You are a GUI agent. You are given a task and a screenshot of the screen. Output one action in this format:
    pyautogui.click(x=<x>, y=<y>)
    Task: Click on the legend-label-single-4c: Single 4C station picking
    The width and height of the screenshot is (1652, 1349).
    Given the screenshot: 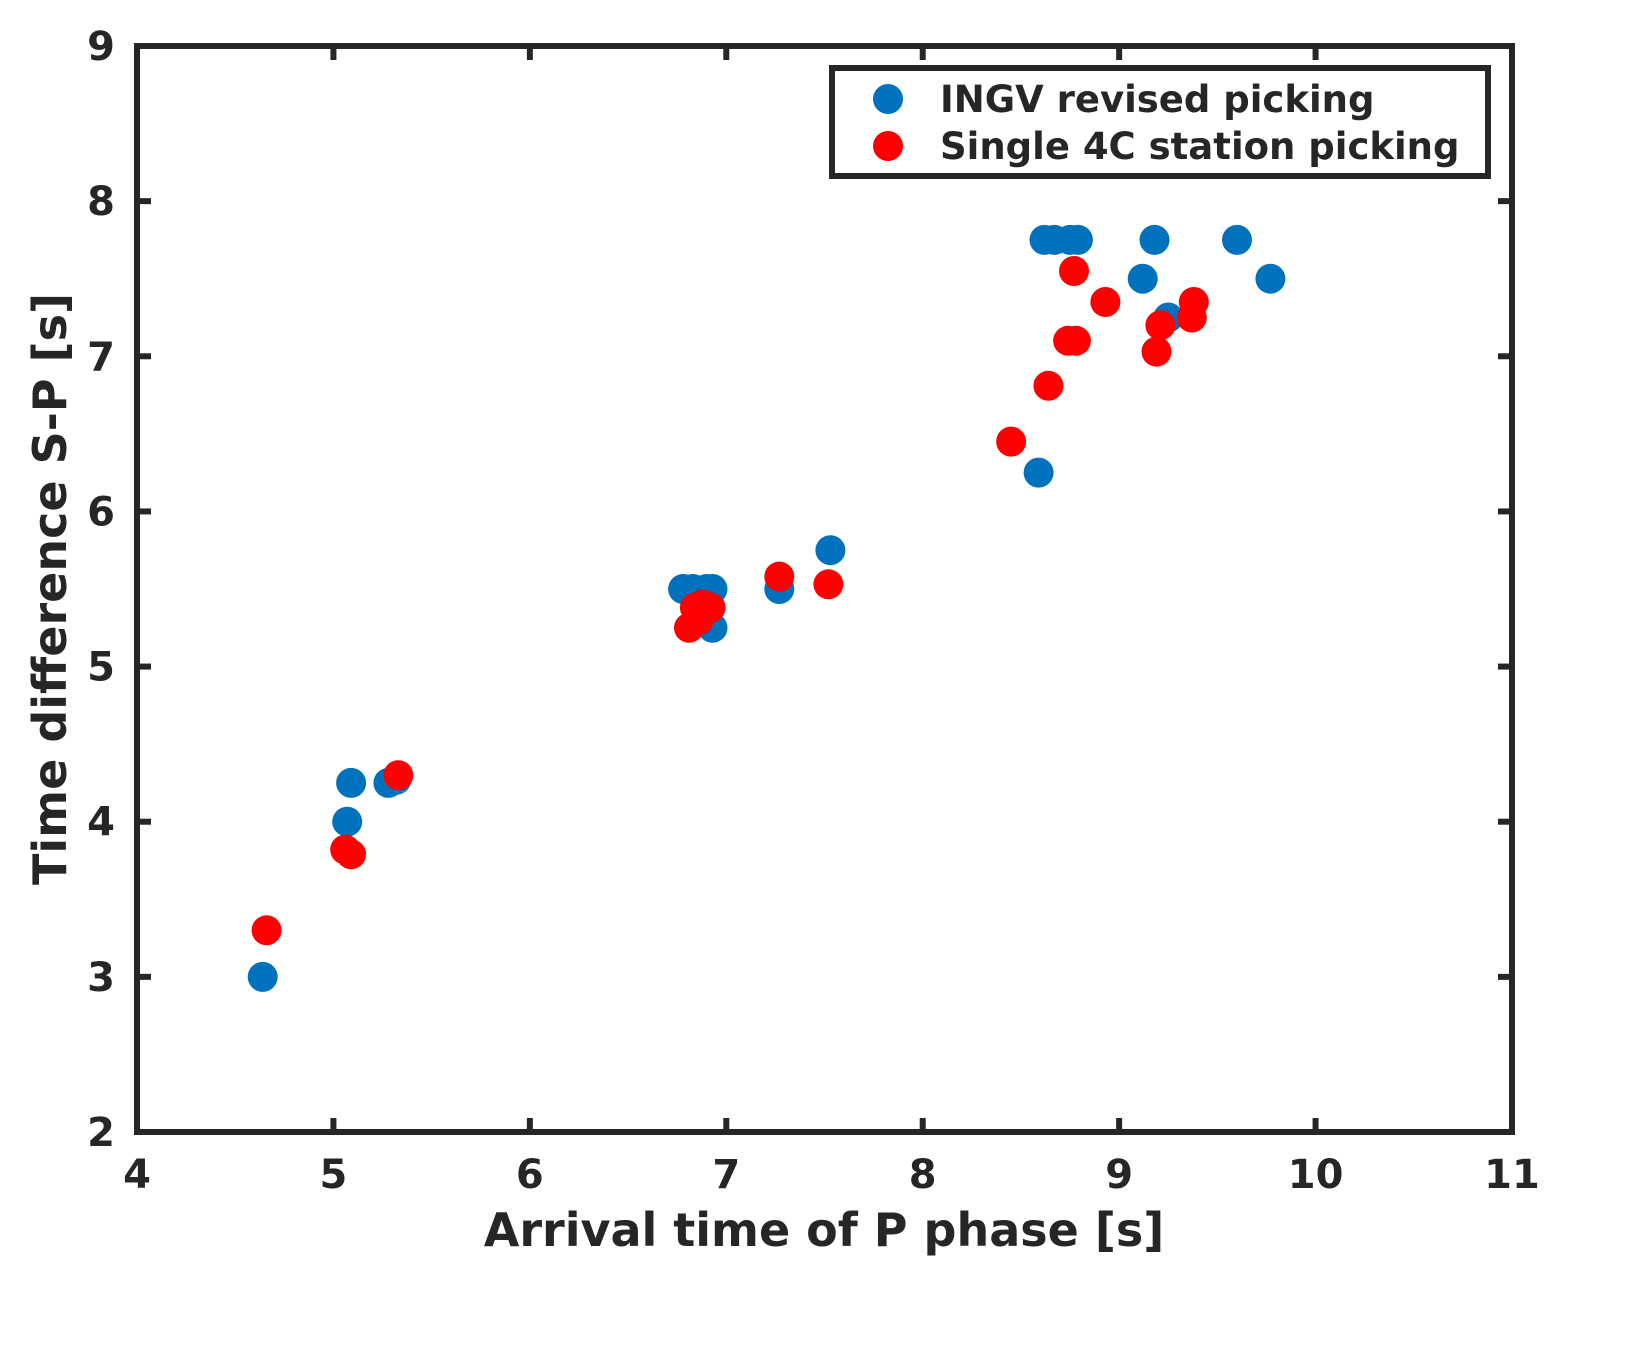 What is the action you would take?
    pyautogui.click(x=1200, y=146)
    